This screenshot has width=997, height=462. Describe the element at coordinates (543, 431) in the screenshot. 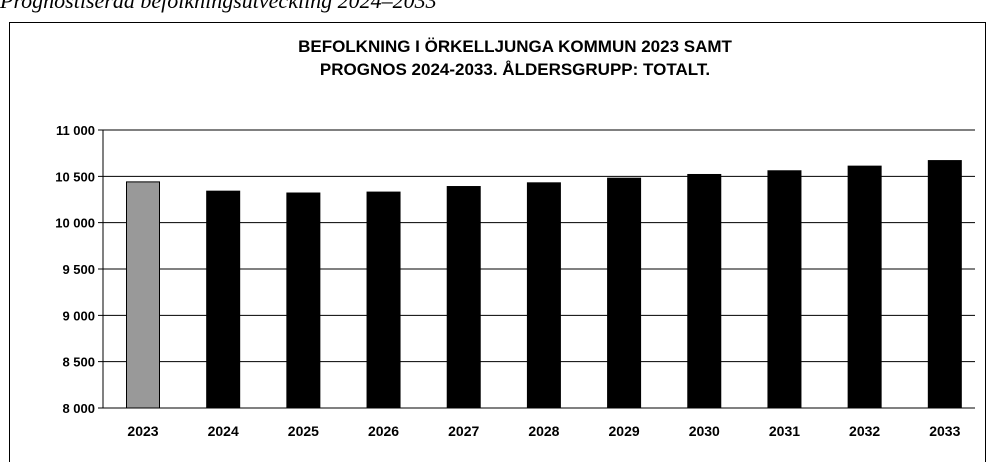

I see `x-tick-label: 2028` at that location.